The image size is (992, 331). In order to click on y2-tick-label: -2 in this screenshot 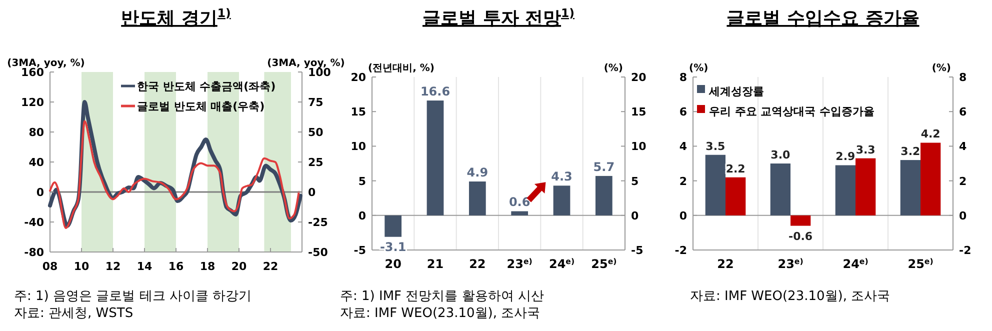, I will do `click(965, 250)`.